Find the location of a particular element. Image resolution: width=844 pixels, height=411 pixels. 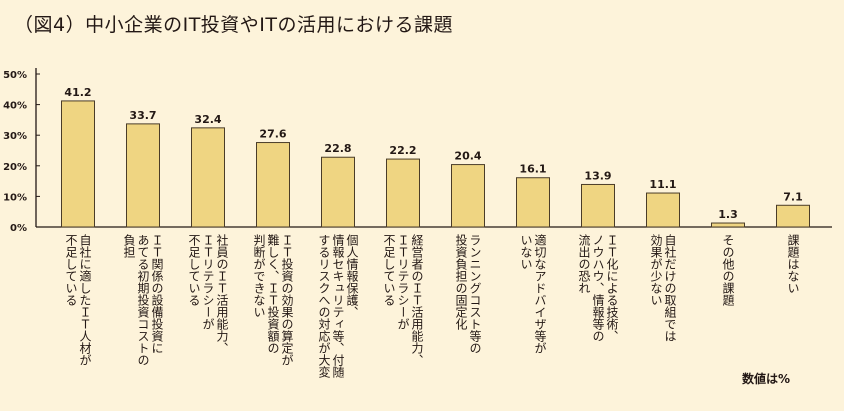

category-label: 経営者のＩＴ活用能力、 is located at coordinates (417, 300).